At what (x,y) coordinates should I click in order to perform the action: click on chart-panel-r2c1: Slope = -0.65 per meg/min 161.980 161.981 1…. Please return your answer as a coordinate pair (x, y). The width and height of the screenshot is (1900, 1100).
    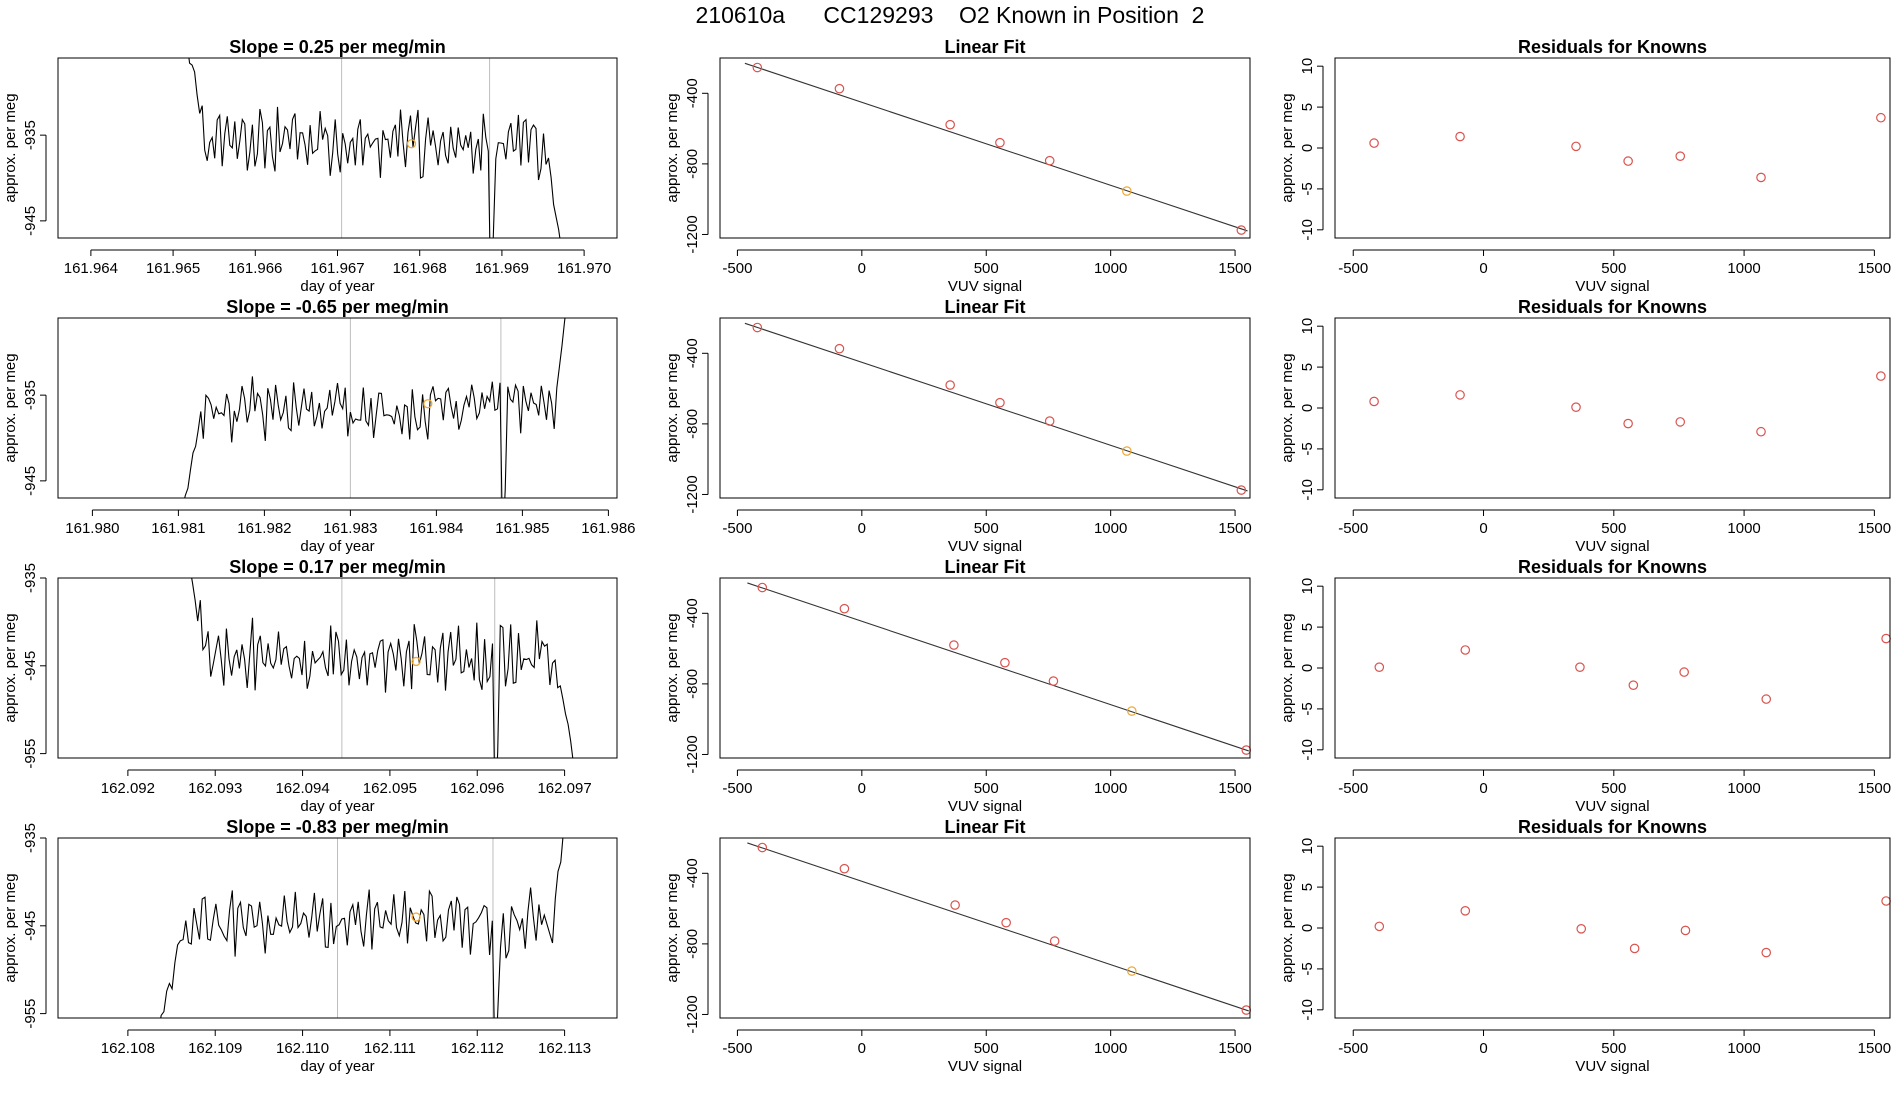
    Looking at the image, I should click on (319, 426).